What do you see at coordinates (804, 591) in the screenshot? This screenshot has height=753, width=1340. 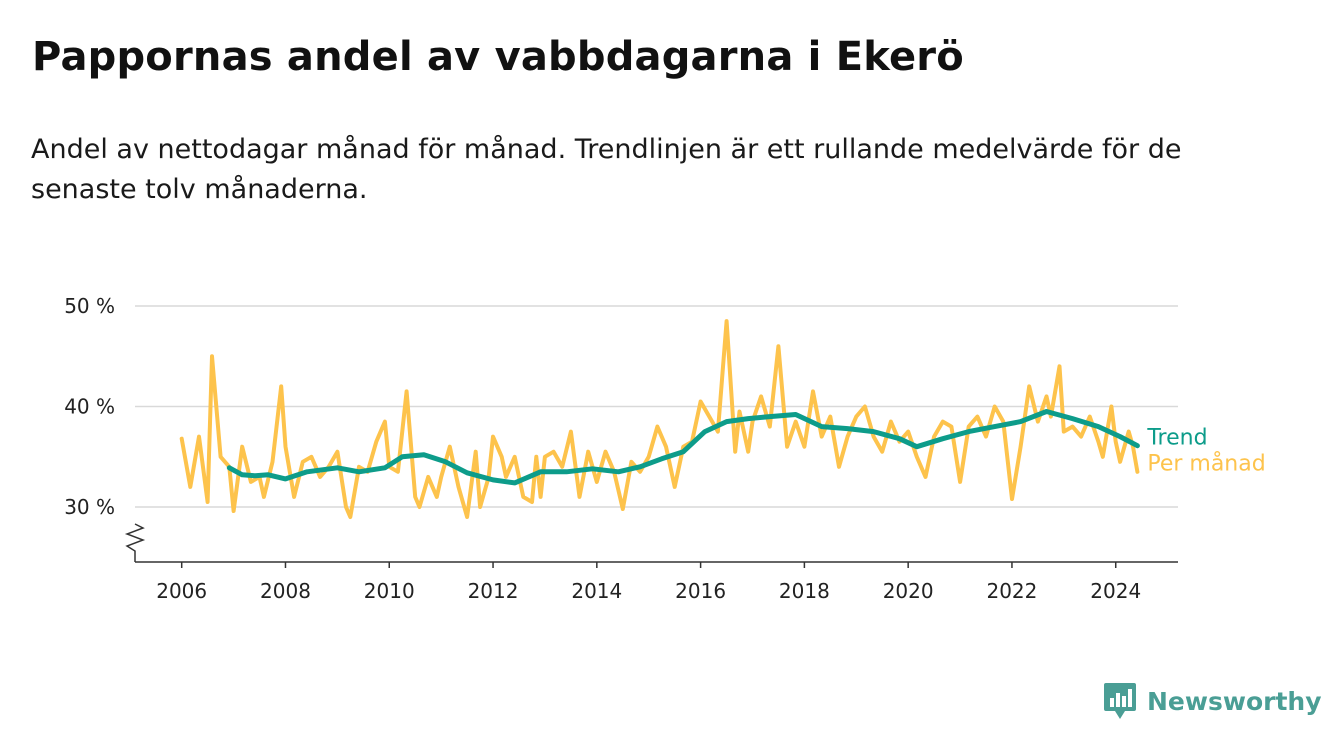 I see `x-tick-label: 2018` at bounding box center [804, 591].